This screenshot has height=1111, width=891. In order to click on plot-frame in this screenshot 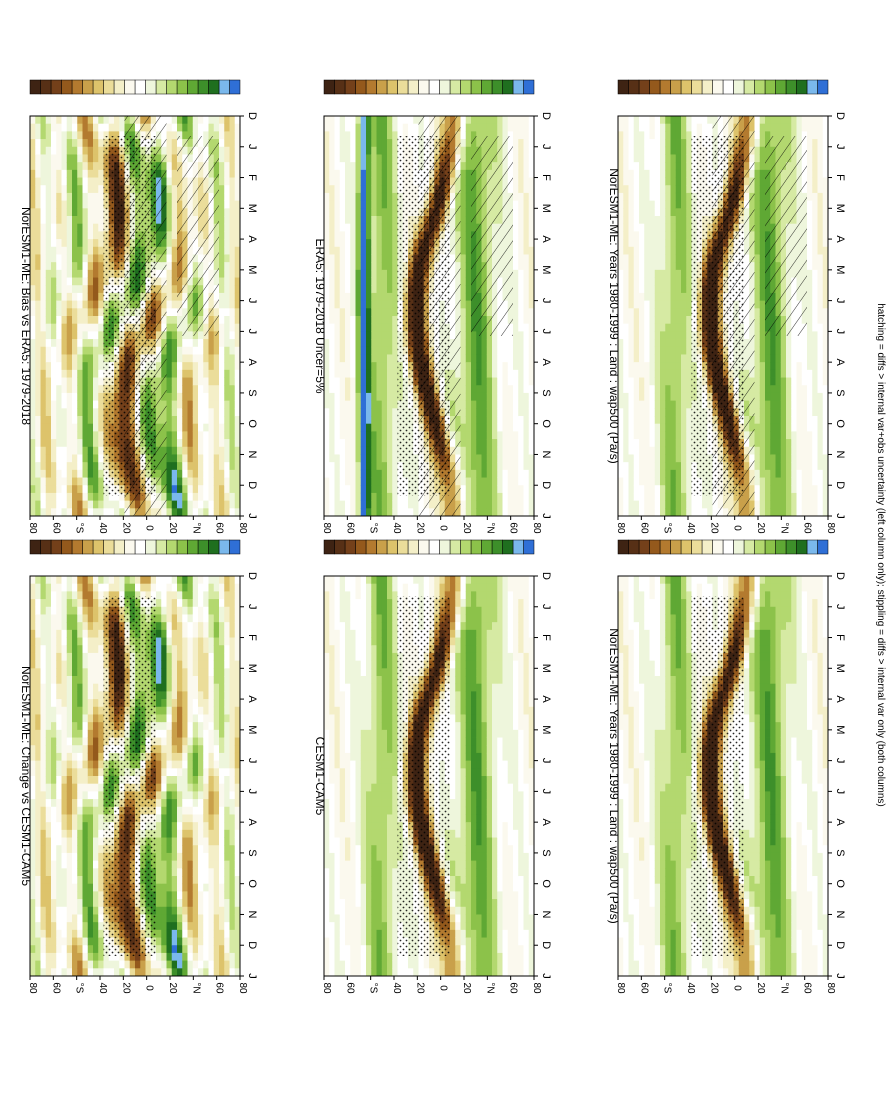, I will do `click(135, 776)`.